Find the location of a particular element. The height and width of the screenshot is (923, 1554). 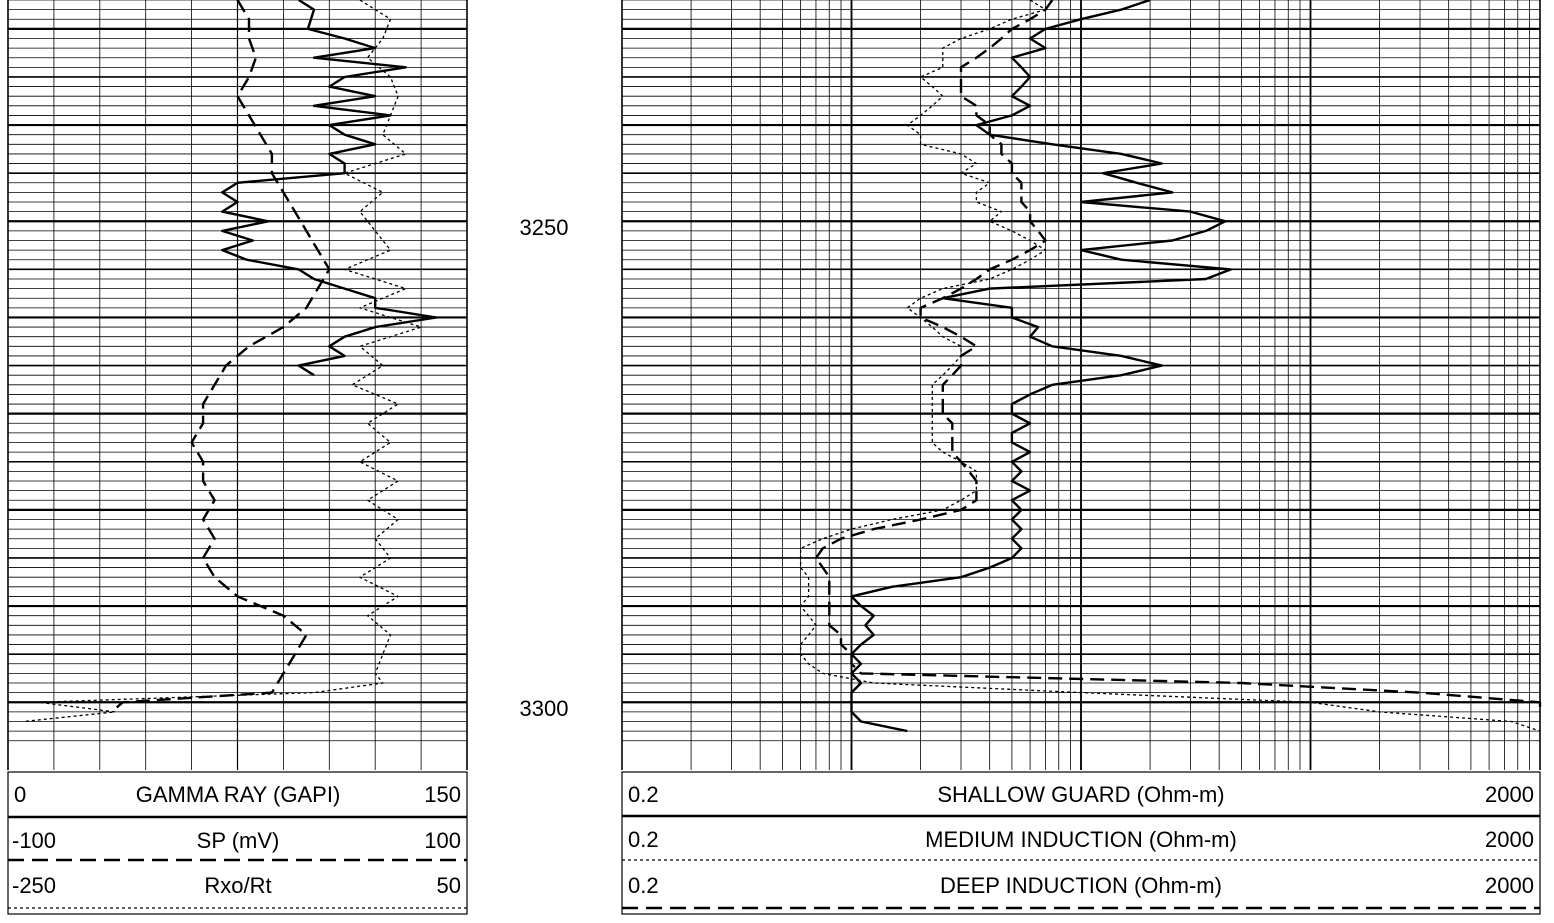

medium-induction-max: 2000 is located at coordinates (1509, 839).